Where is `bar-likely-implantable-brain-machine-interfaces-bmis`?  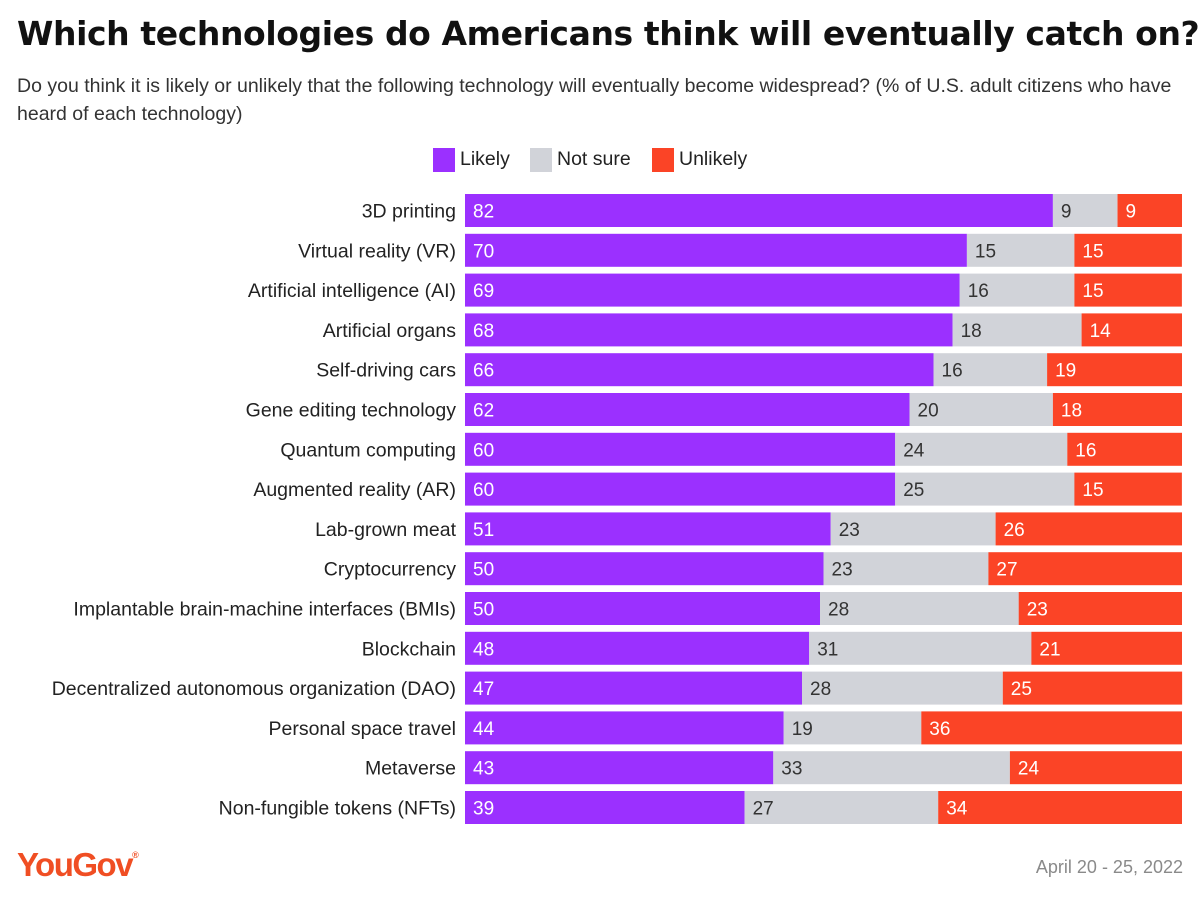 bar-likely-implantable-brain-machine-interfaces-bmis is located at coordinates (642, 608).